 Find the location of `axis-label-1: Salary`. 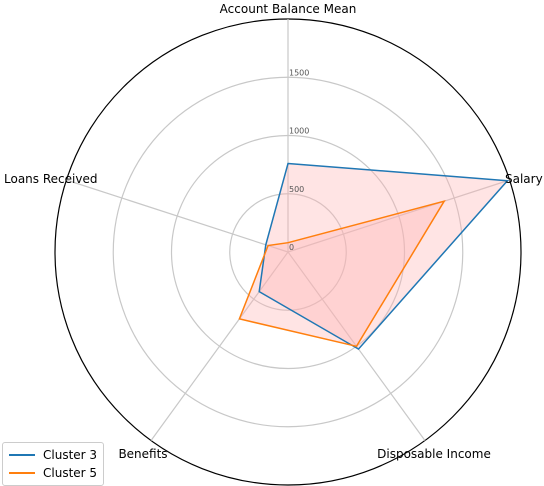

axis-label-1: Salary is located at coordinates (524, 179).